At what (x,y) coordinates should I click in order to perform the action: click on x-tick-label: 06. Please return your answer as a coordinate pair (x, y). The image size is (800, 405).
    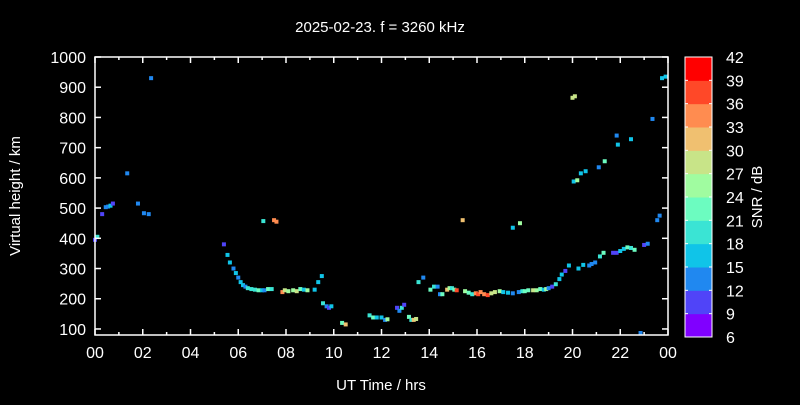
    Looking at the image, I should click on (238, 353).